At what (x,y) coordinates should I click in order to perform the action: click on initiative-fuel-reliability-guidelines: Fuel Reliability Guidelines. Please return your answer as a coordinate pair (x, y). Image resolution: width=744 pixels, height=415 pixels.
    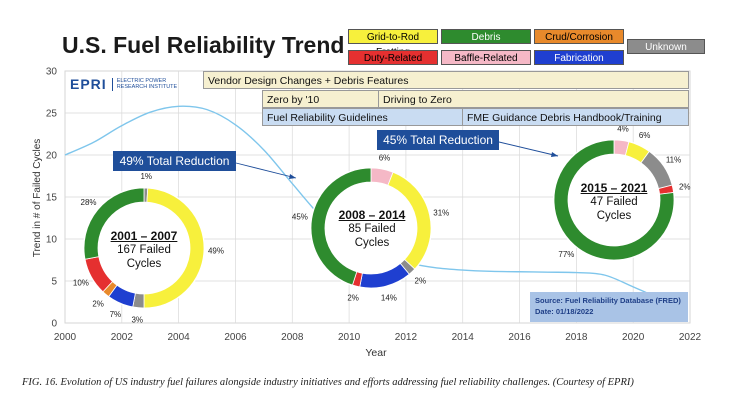
    Looking at the image, I should click on (362, 117).